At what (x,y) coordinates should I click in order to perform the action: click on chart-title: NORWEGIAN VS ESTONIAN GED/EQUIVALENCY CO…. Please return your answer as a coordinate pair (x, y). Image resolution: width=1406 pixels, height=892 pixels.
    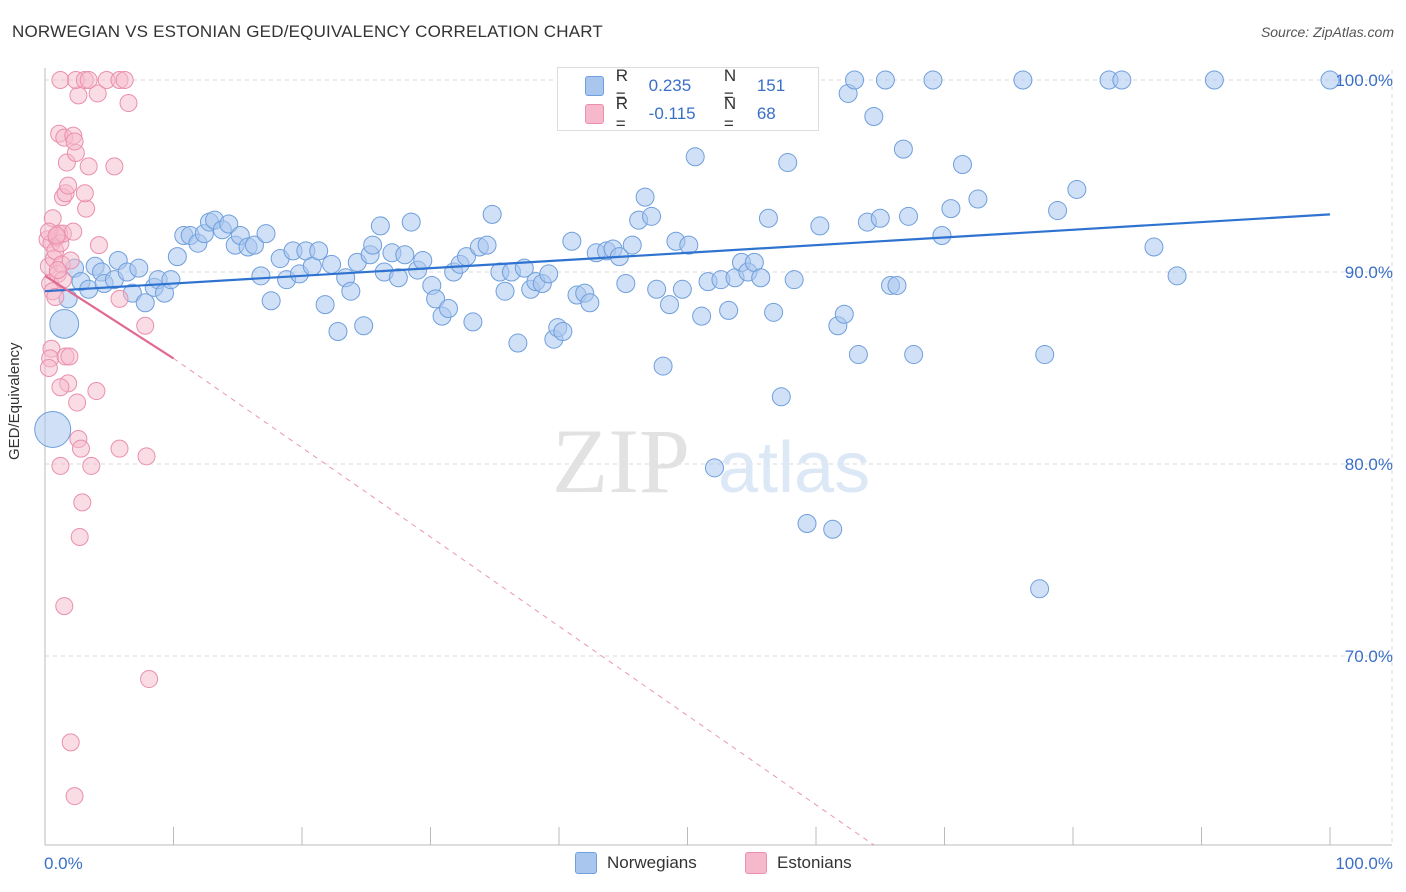
    Looking at the image, I should click on (308, 31).